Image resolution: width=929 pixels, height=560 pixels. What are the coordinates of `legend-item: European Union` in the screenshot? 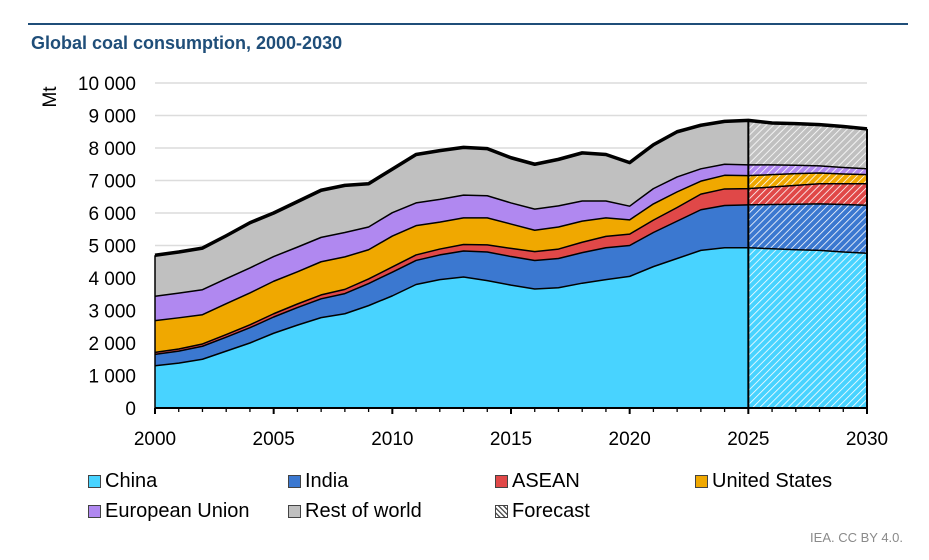 It's located at (169, 511).